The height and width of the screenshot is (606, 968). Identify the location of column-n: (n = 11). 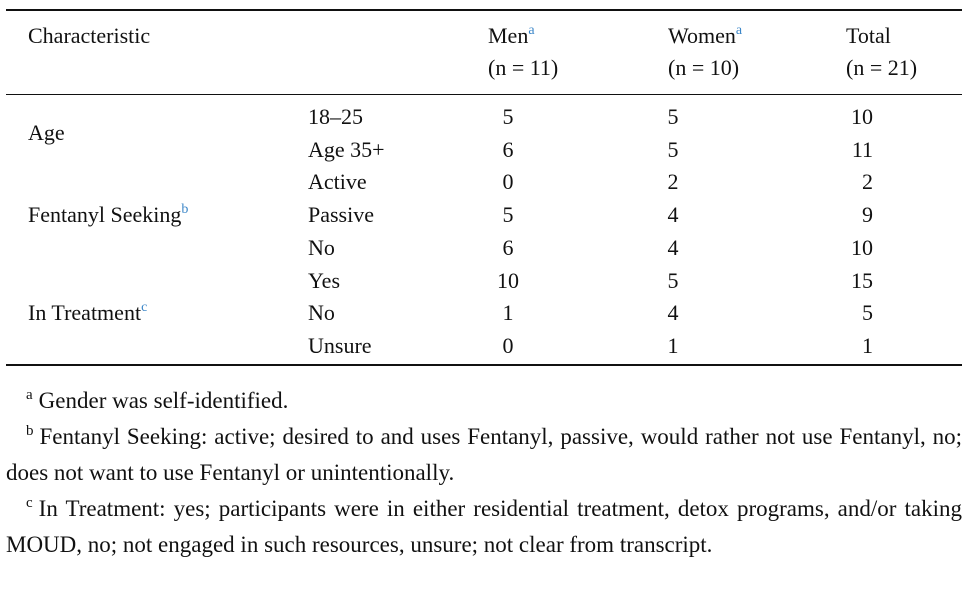
(523, 67).